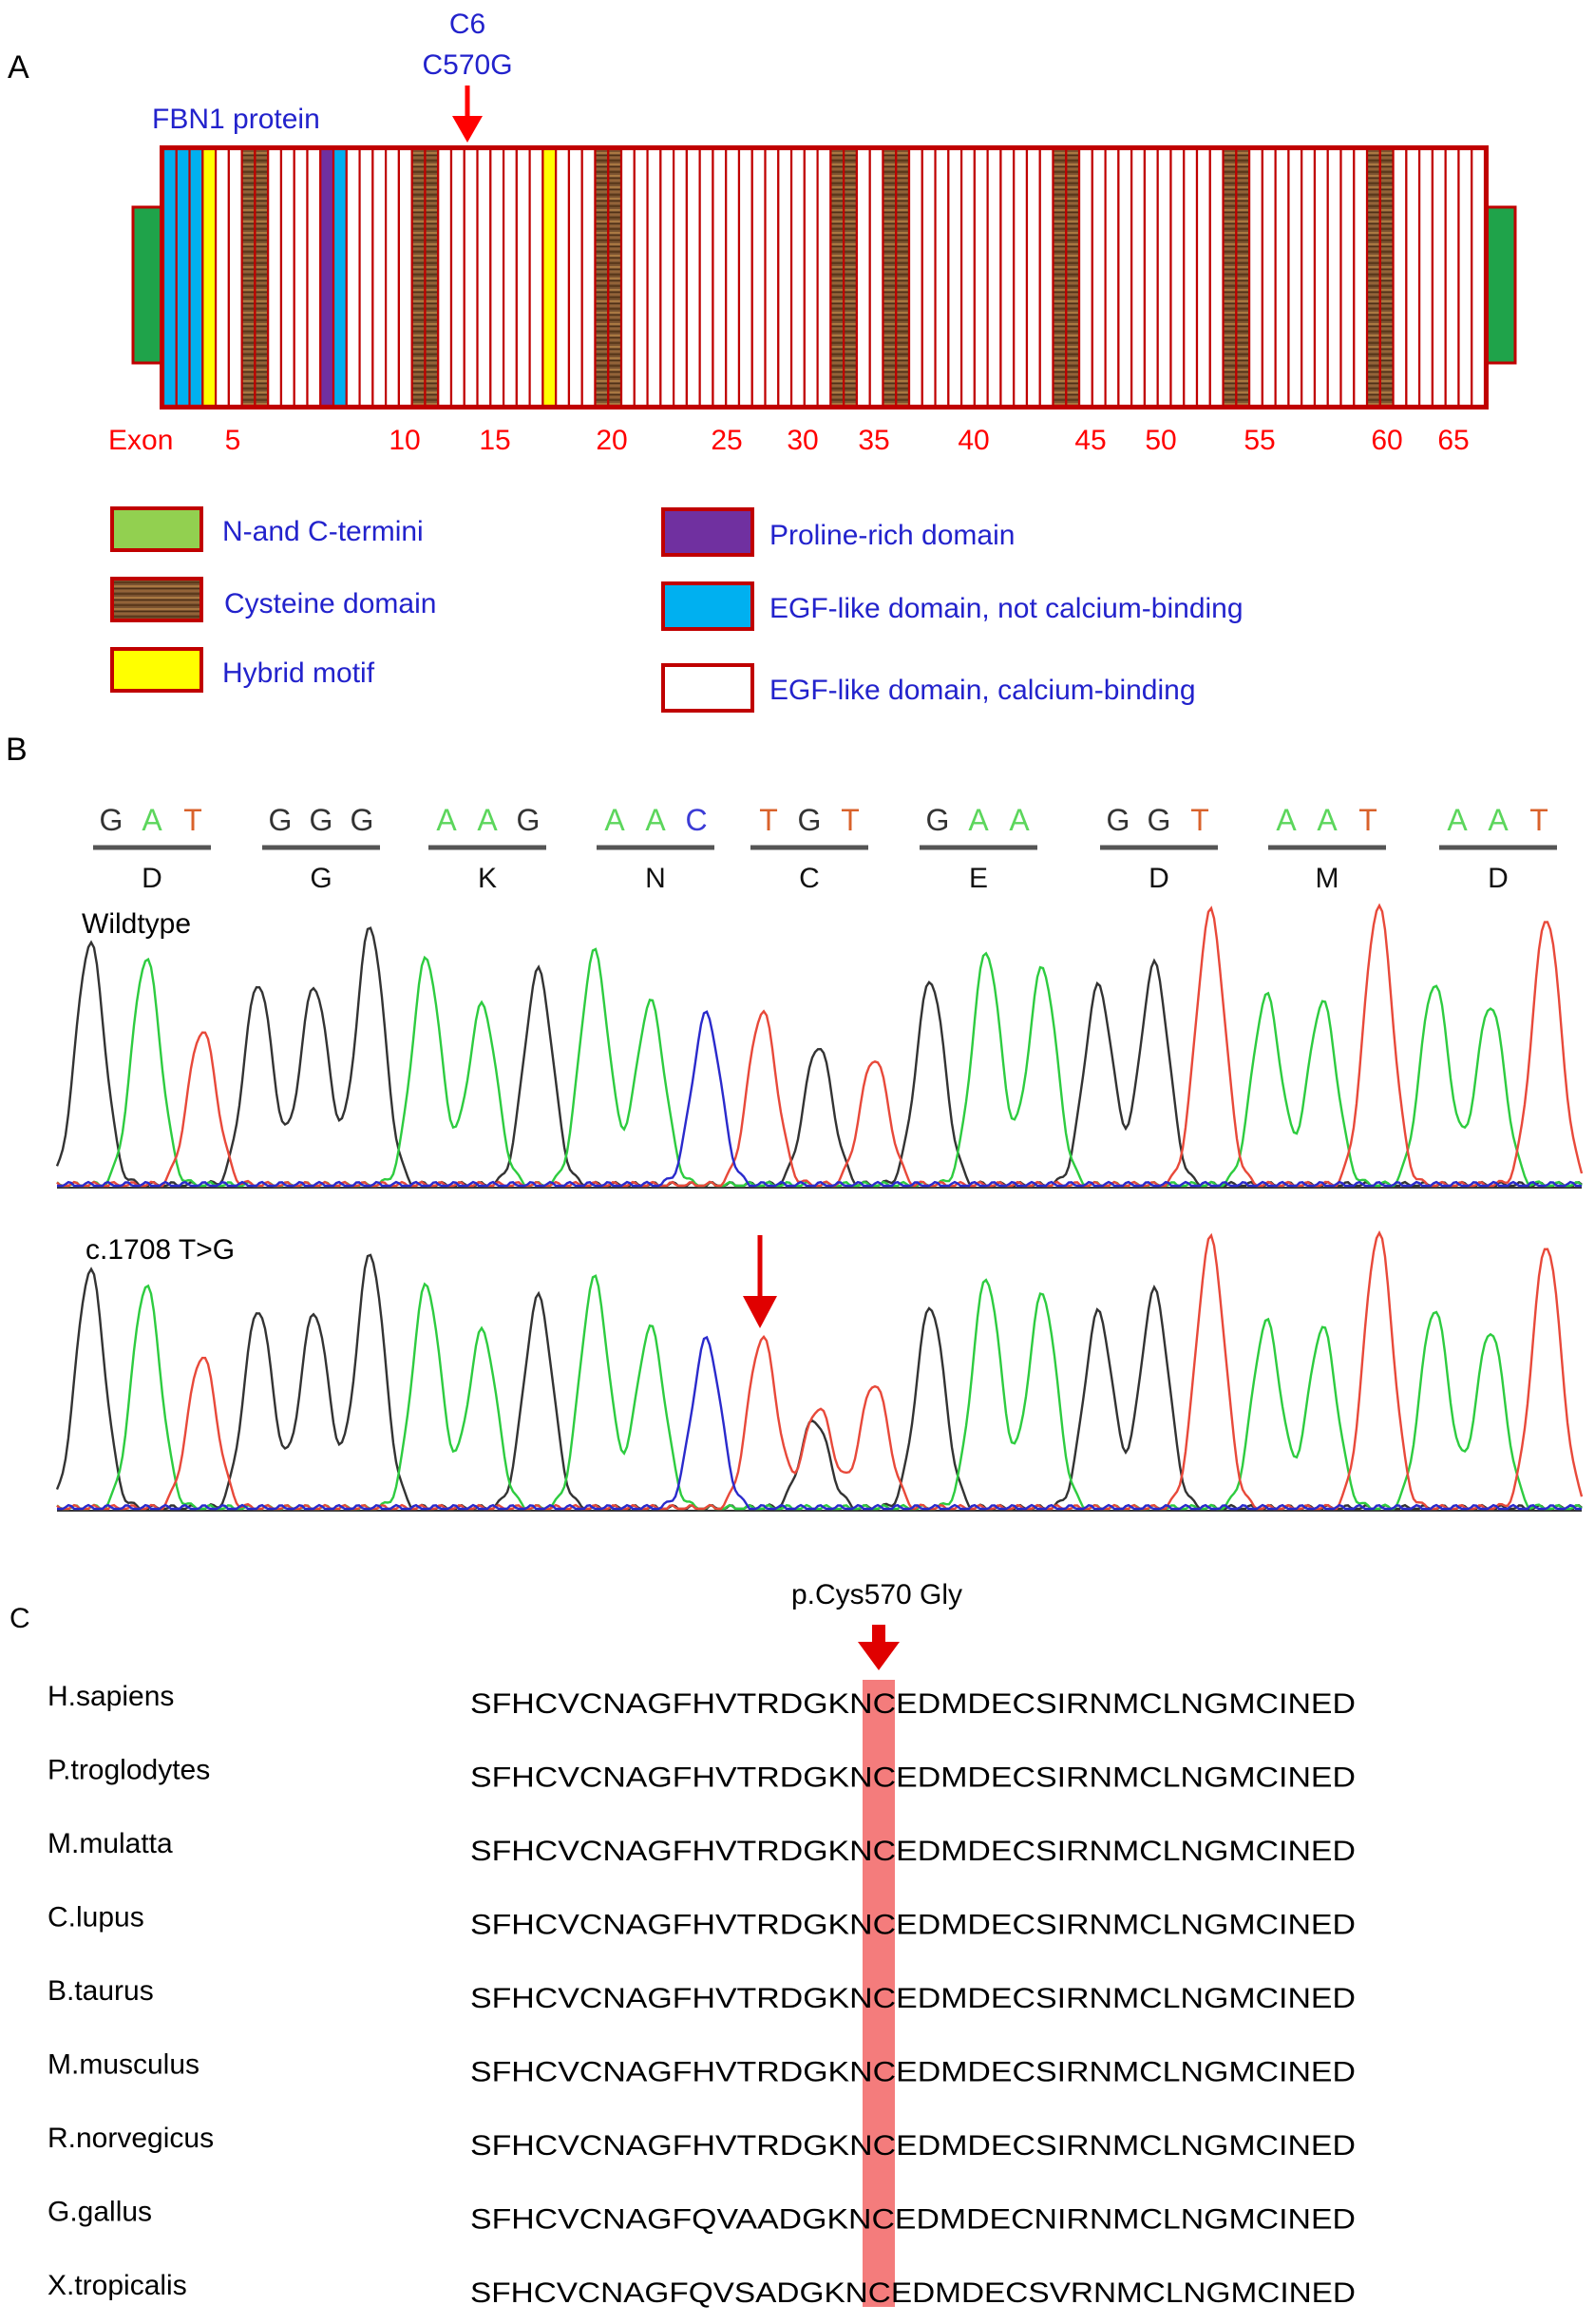 The image size is (1595, 2324). I want to click on species-name: P.troglodytes, so click(128, 1770).